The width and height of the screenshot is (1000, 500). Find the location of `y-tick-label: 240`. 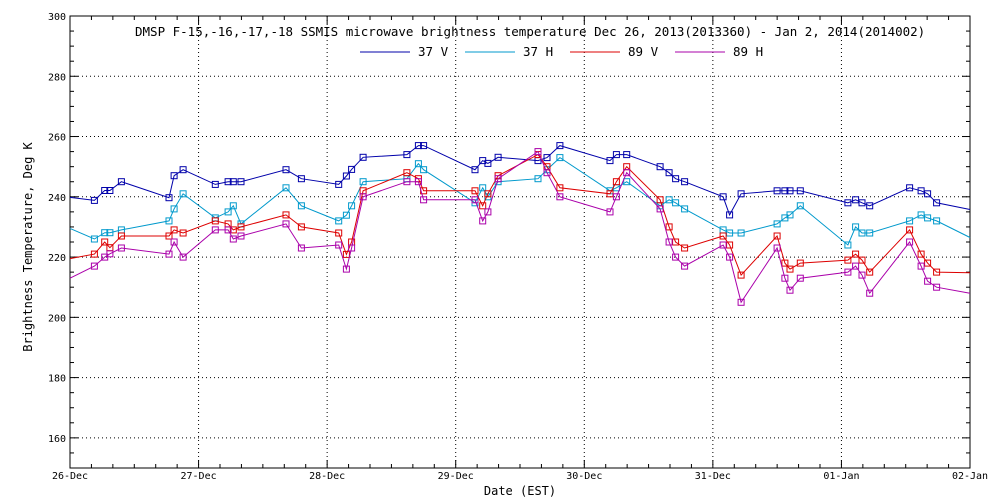

y-tick-label: 240 is located at coordinates (57, 198).